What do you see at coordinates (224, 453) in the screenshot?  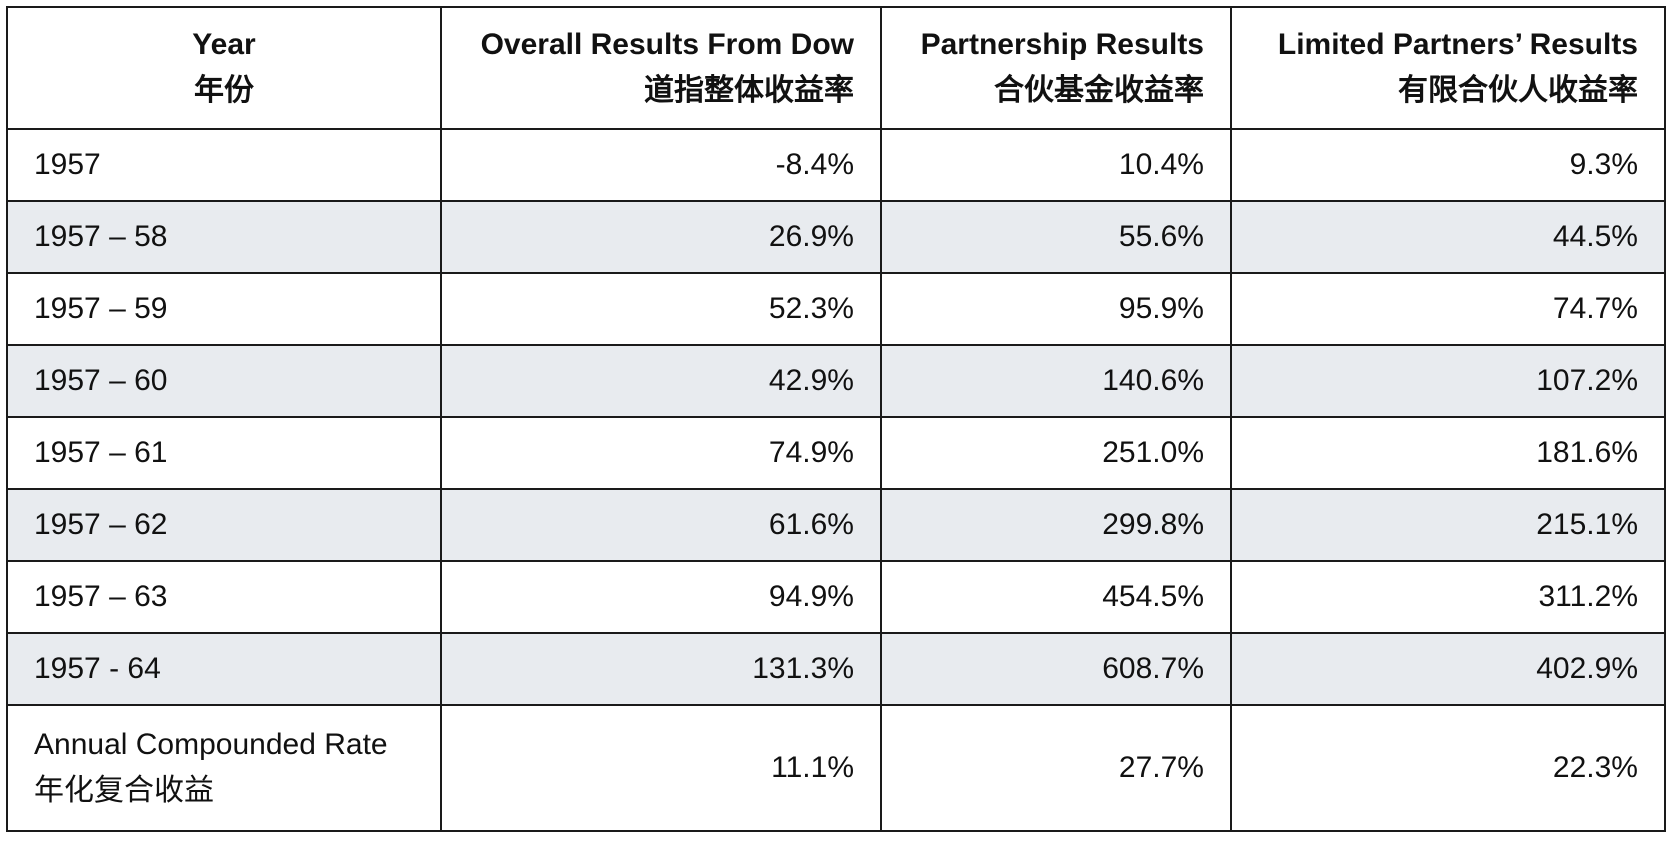 I see `cell-year: 1957 – 61` at bounding box center [224, 453].